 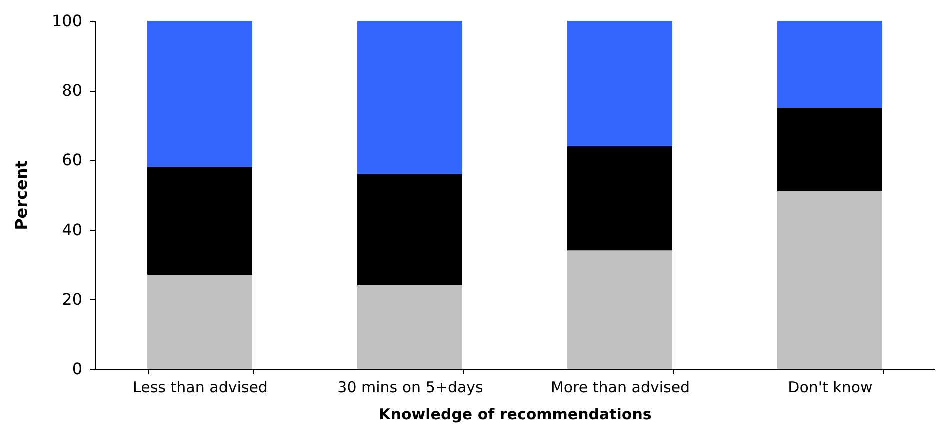 What do you see at coordinates (72, 299) in the screenshot?
I see `y-tick-label: 20` at bounding box center [72, 299].